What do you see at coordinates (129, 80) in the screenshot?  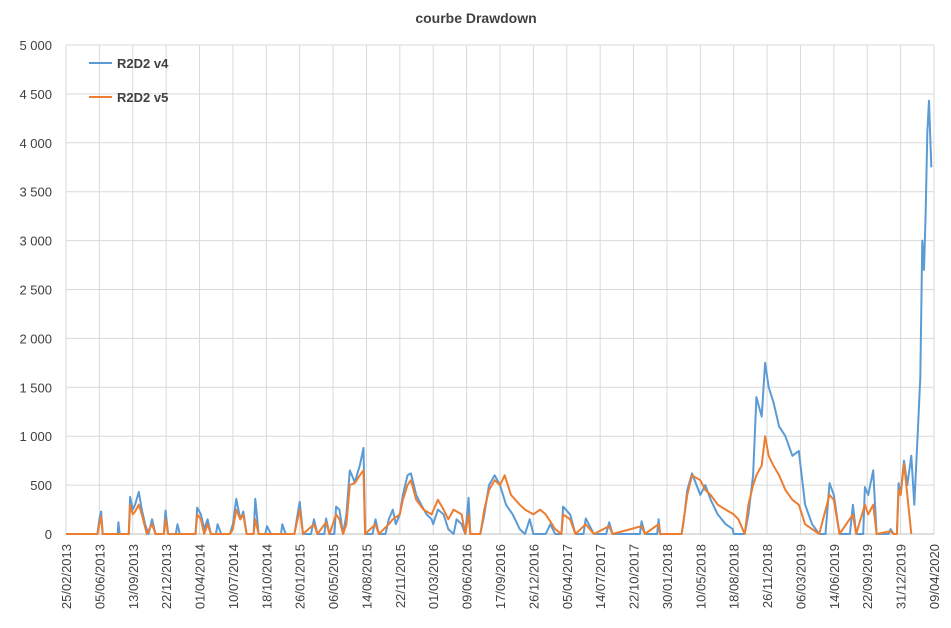 I see `legend: R2D2 v4 R2D2 v5` at bounding box center [129, 80].